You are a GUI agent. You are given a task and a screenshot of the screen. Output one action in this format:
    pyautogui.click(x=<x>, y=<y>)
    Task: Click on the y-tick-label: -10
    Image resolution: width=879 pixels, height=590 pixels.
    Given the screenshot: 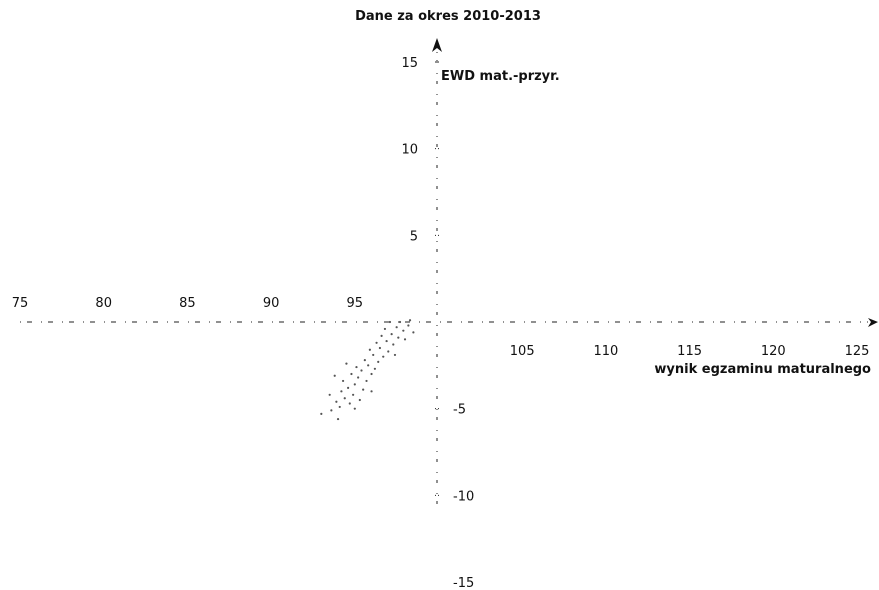 What is the action you would take?
    pyautogui.click(x=463, y=496)
    